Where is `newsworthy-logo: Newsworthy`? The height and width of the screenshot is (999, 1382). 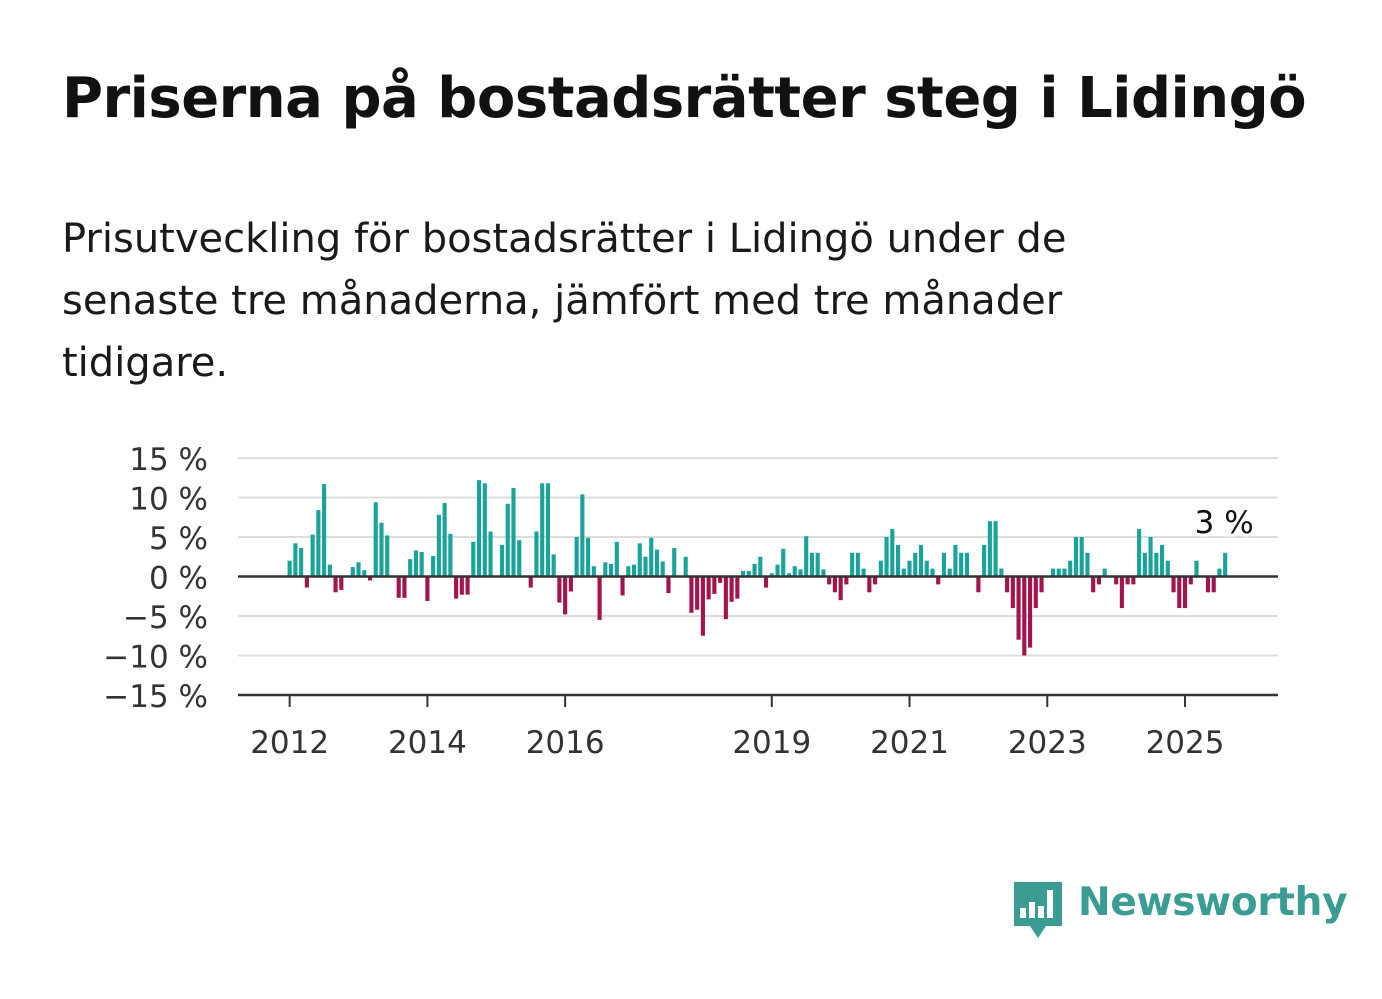 newsworthy-logo: Newsworthy is located at coordinates (1180, 910).